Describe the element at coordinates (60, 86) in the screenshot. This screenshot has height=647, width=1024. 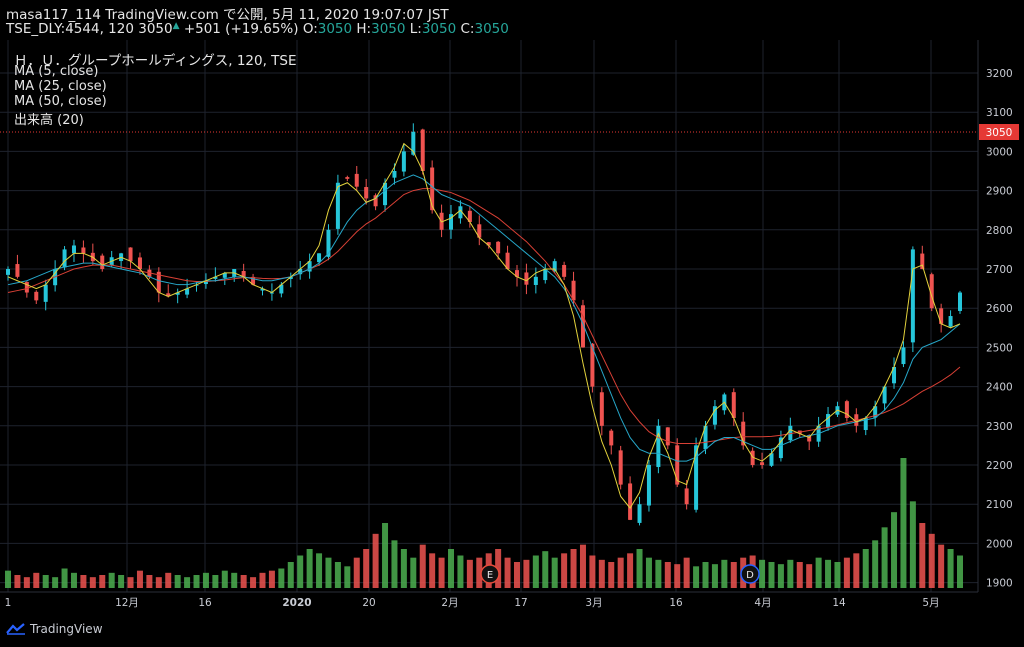
I see `legend-ma25: MA (25, close)` at that location.